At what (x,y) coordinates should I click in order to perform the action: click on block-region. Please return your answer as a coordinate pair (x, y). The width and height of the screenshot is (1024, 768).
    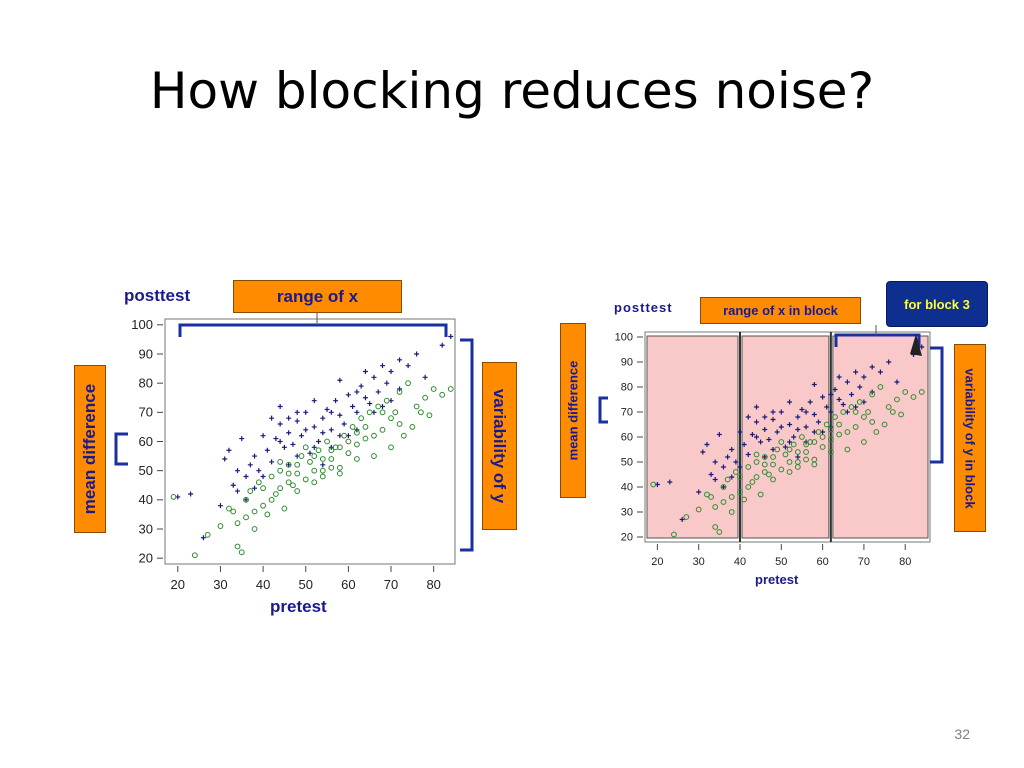
    Looking at the image, I should click on (880, 437).